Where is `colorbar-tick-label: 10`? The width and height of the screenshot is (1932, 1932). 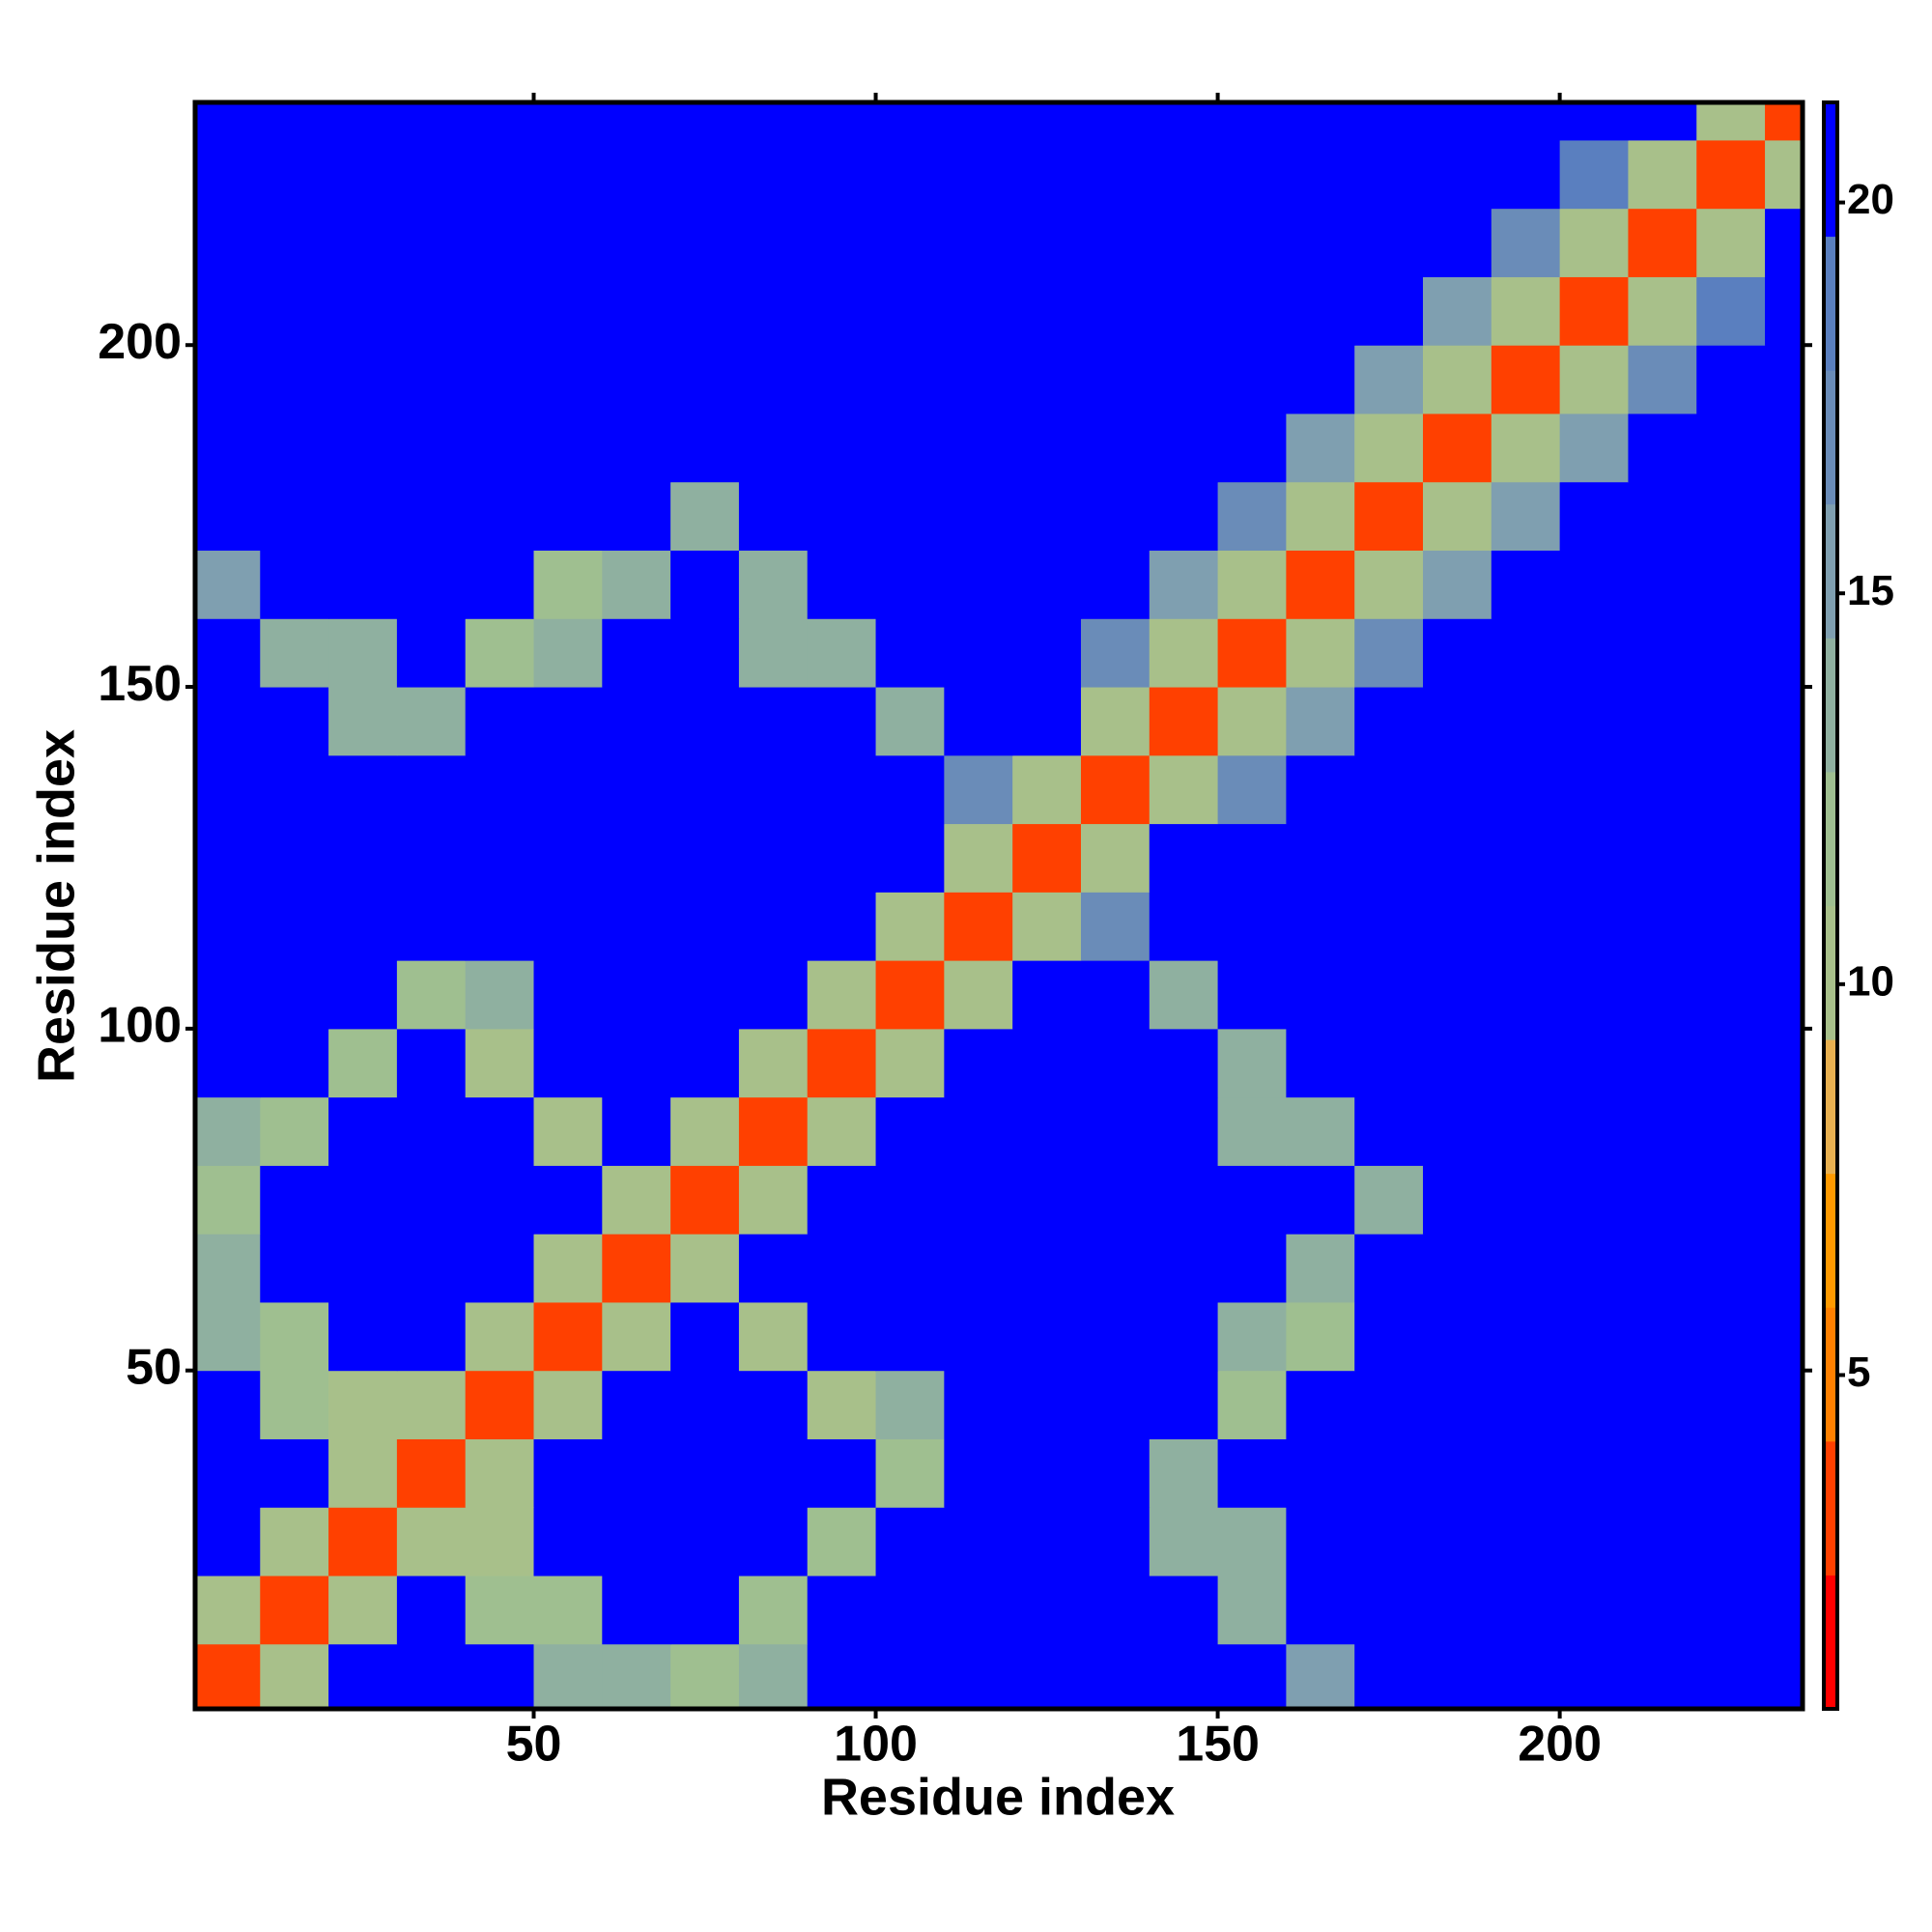 colorbar-tick-label: 10 is located at coordinates (1870, 981).